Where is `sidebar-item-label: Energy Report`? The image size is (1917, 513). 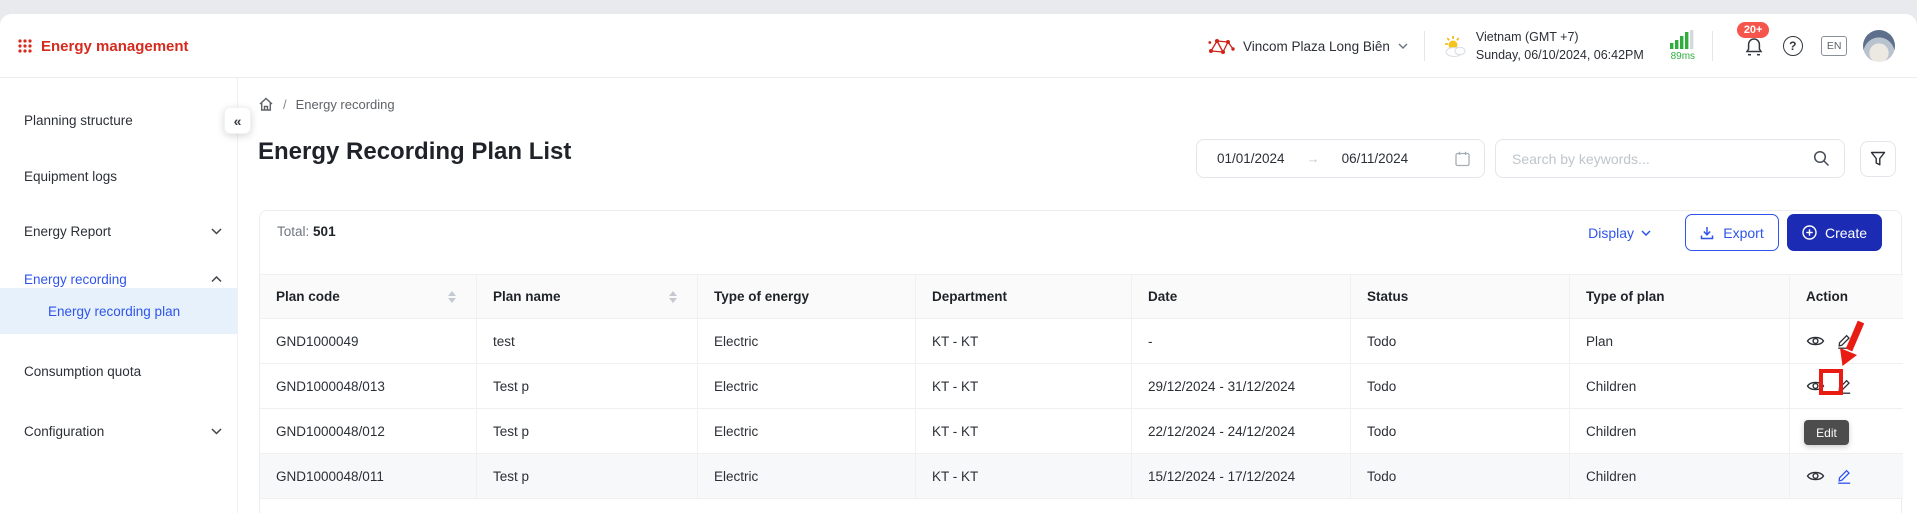 sidebar-item-label: Energy Report is located at coordinates (68, 231).